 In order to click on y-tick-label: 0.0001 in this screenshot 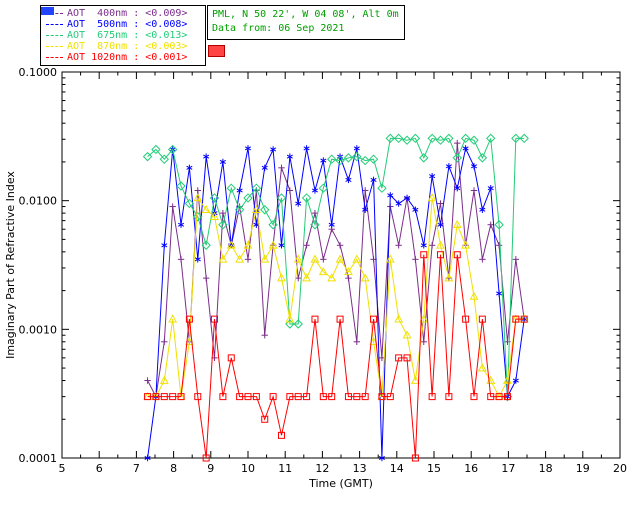, I will do `click(38, 458)`.